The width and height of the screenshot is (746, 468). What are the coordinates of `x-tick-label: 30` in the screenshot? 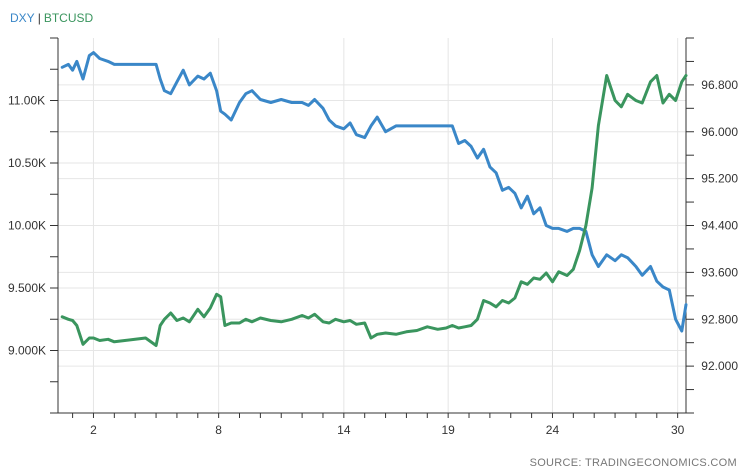 It's located at (678, 430).